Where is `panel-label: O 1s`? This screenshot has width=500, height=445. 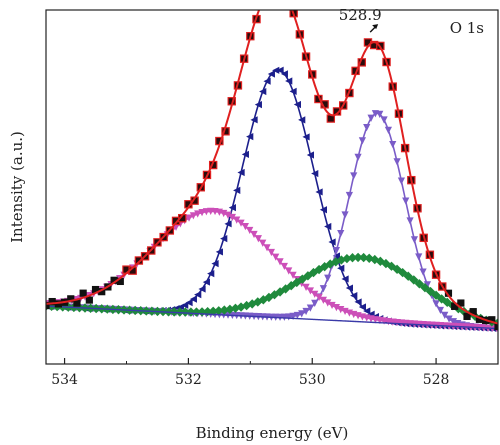 panel-label: O 1s is located at coordinates (467, 28).